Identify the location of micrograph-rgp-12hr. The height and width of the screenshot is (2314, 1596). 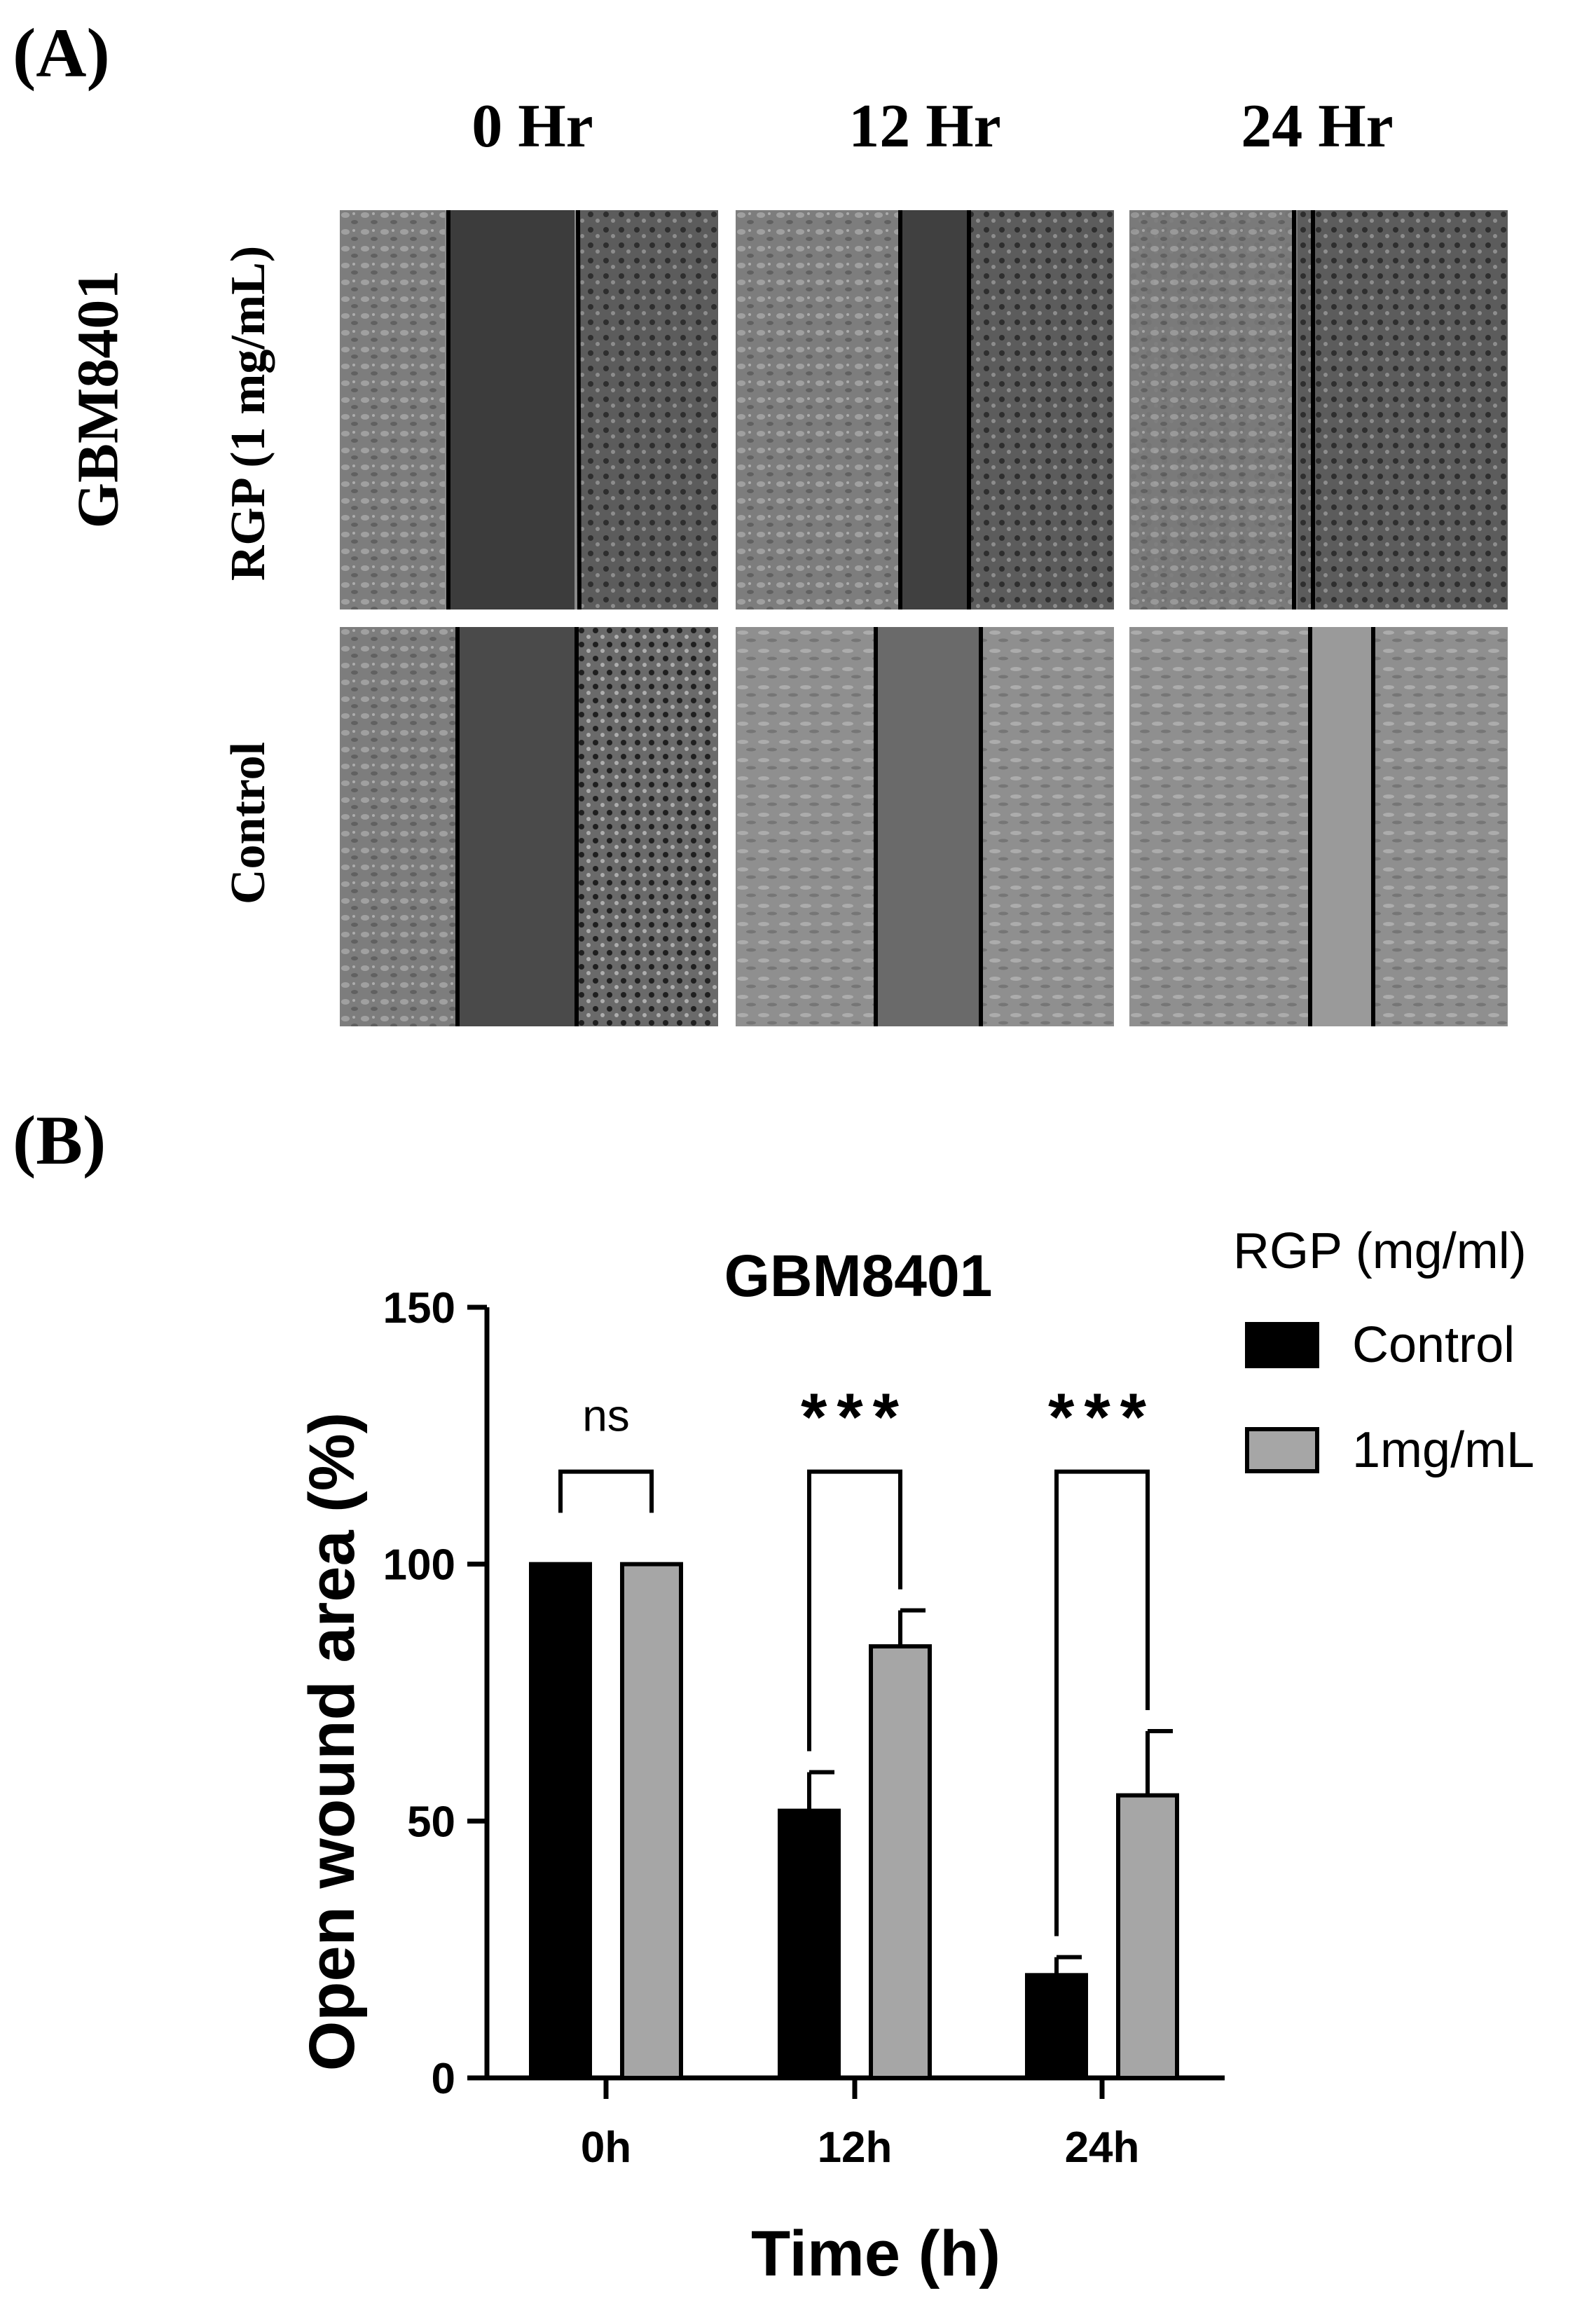
(925, 410).